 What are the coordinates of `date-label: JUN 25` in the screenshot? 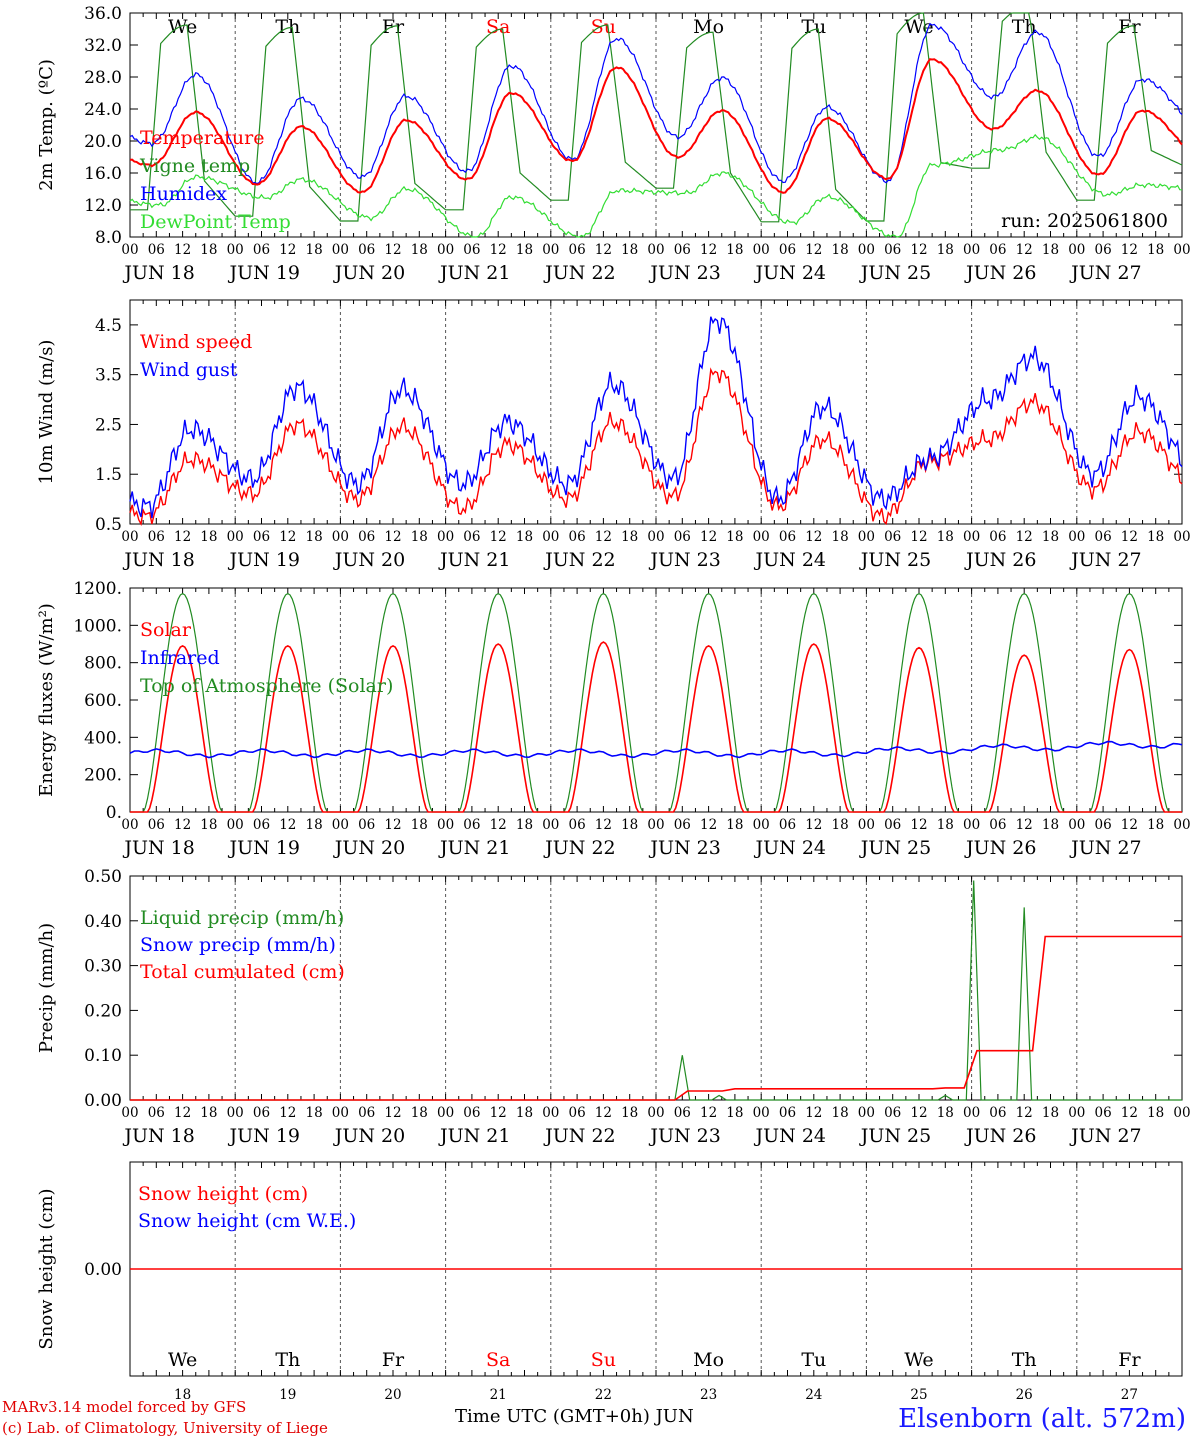 It's located at (895, 560).